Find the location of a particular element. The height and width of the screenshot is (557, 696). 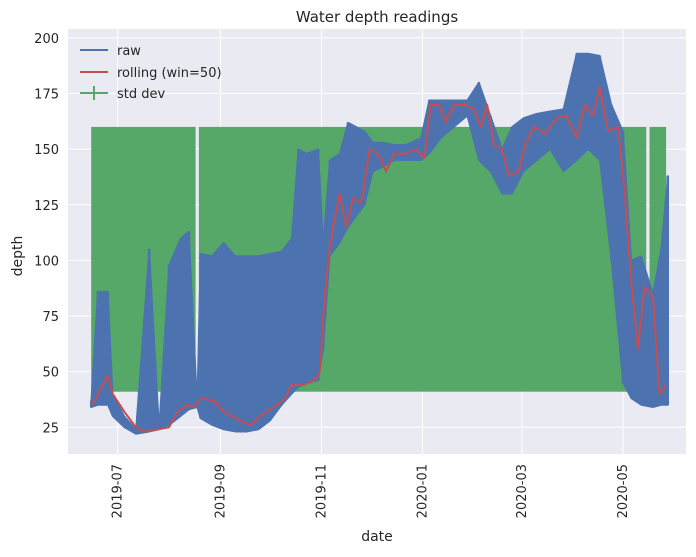

legend-rolling-label: rolling (win=50) is located at coordinates (169, 73).